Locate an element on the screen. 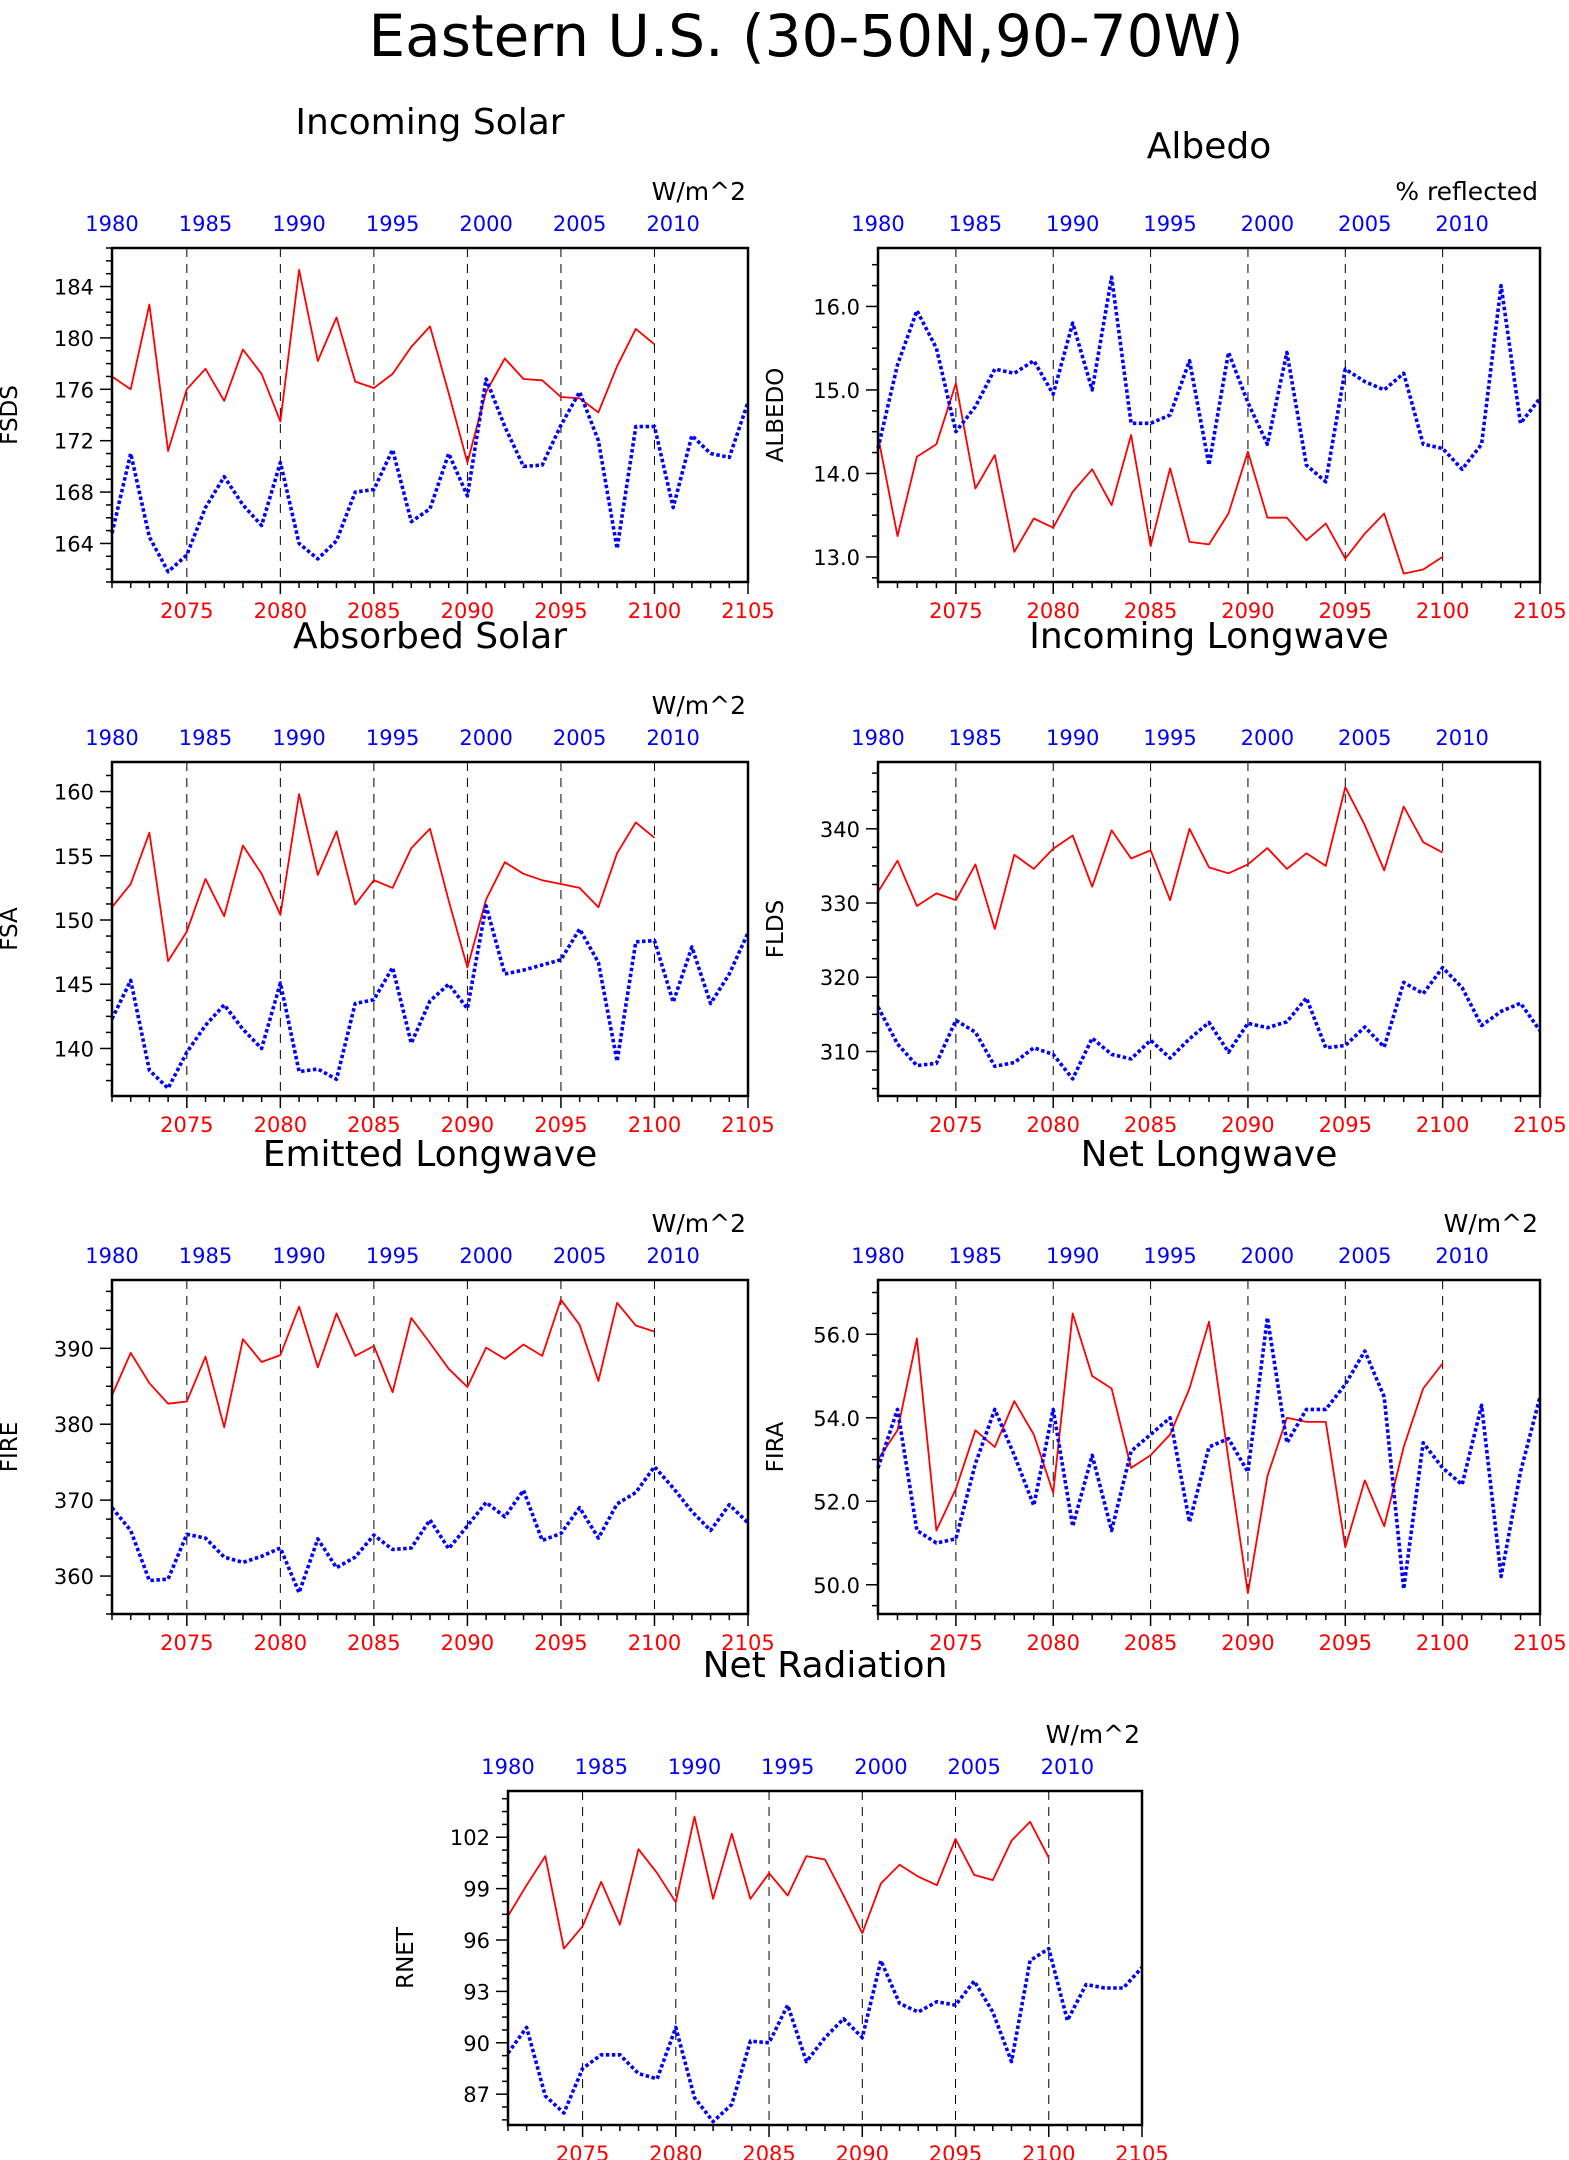 This screenshot has width=1569, height=2160. x-tick-label-bottom: 2100 is located at coordinates (1442, 1125).